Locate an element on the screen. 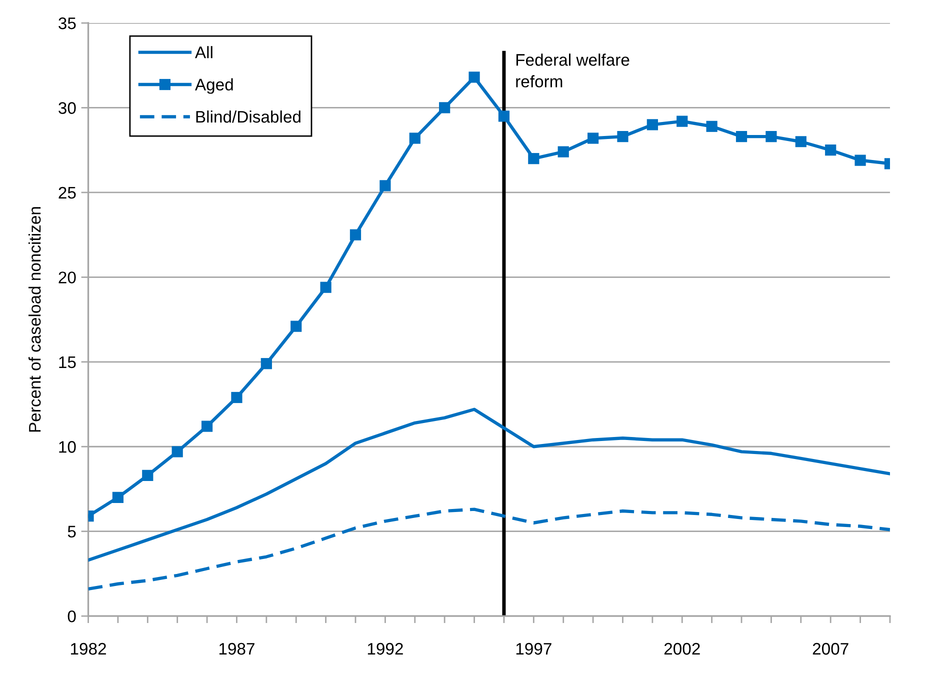 This screenshot has width=929, height=677. legend-label: All is located at coordinates (203, 52).